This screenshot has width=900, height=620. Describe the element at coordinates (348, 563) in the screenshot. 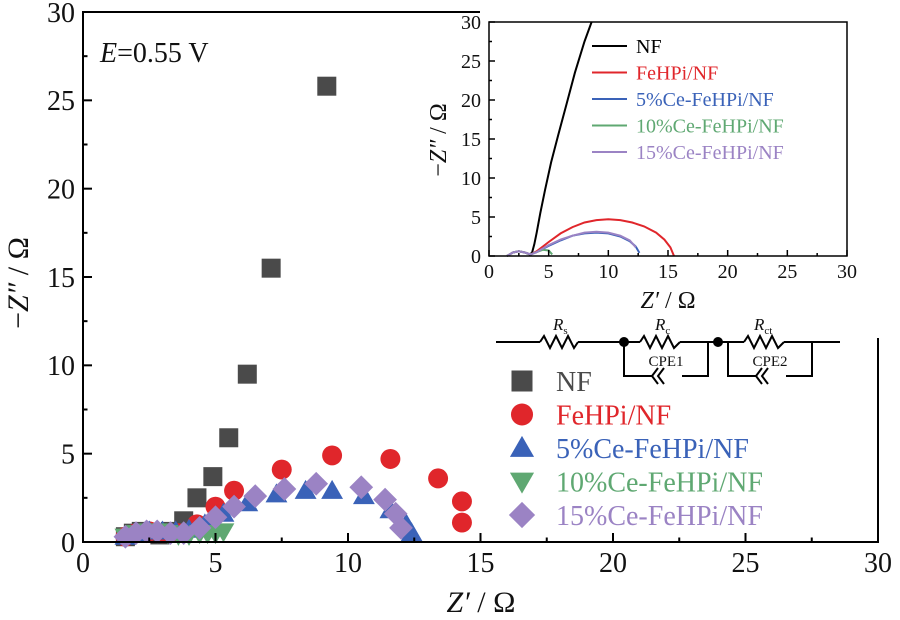

I see `main-x-tick-label: 10` at that location.